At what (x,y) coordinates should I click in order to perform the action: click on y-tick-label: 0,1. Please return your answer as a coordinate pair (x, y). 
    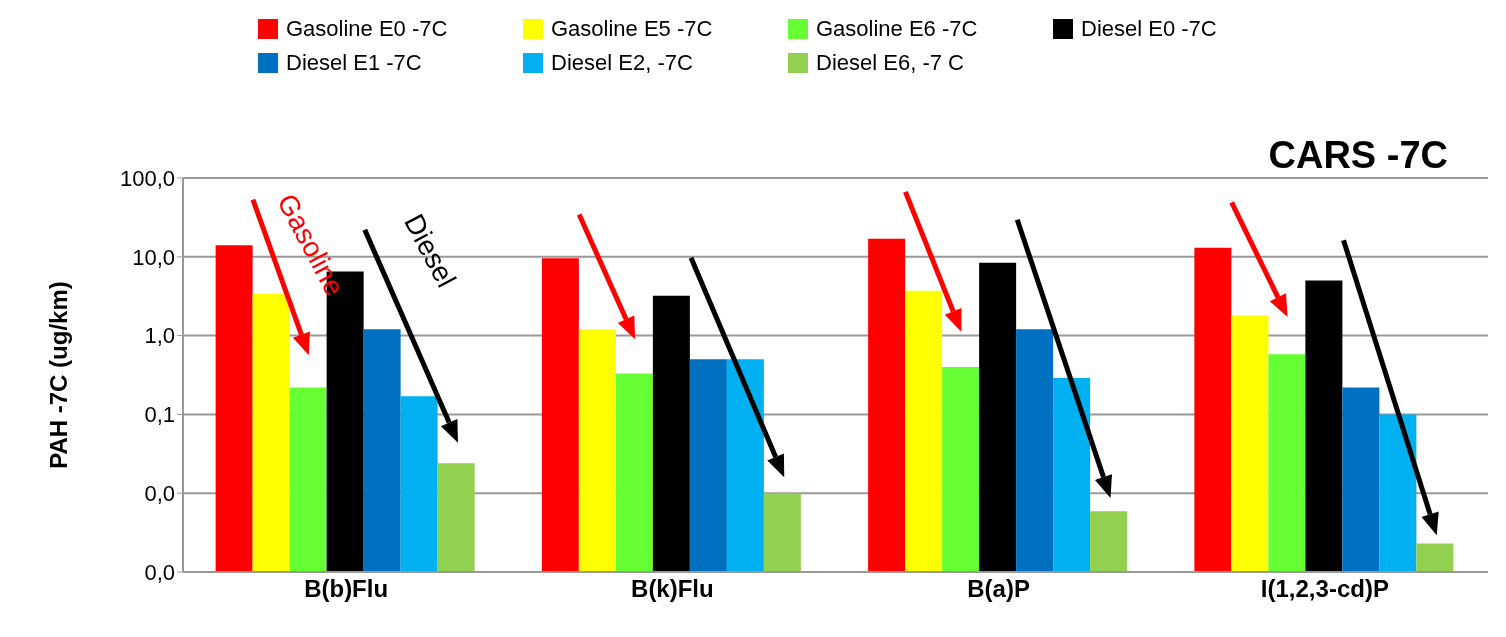
    Looking at the image, I should click on (159, 415).